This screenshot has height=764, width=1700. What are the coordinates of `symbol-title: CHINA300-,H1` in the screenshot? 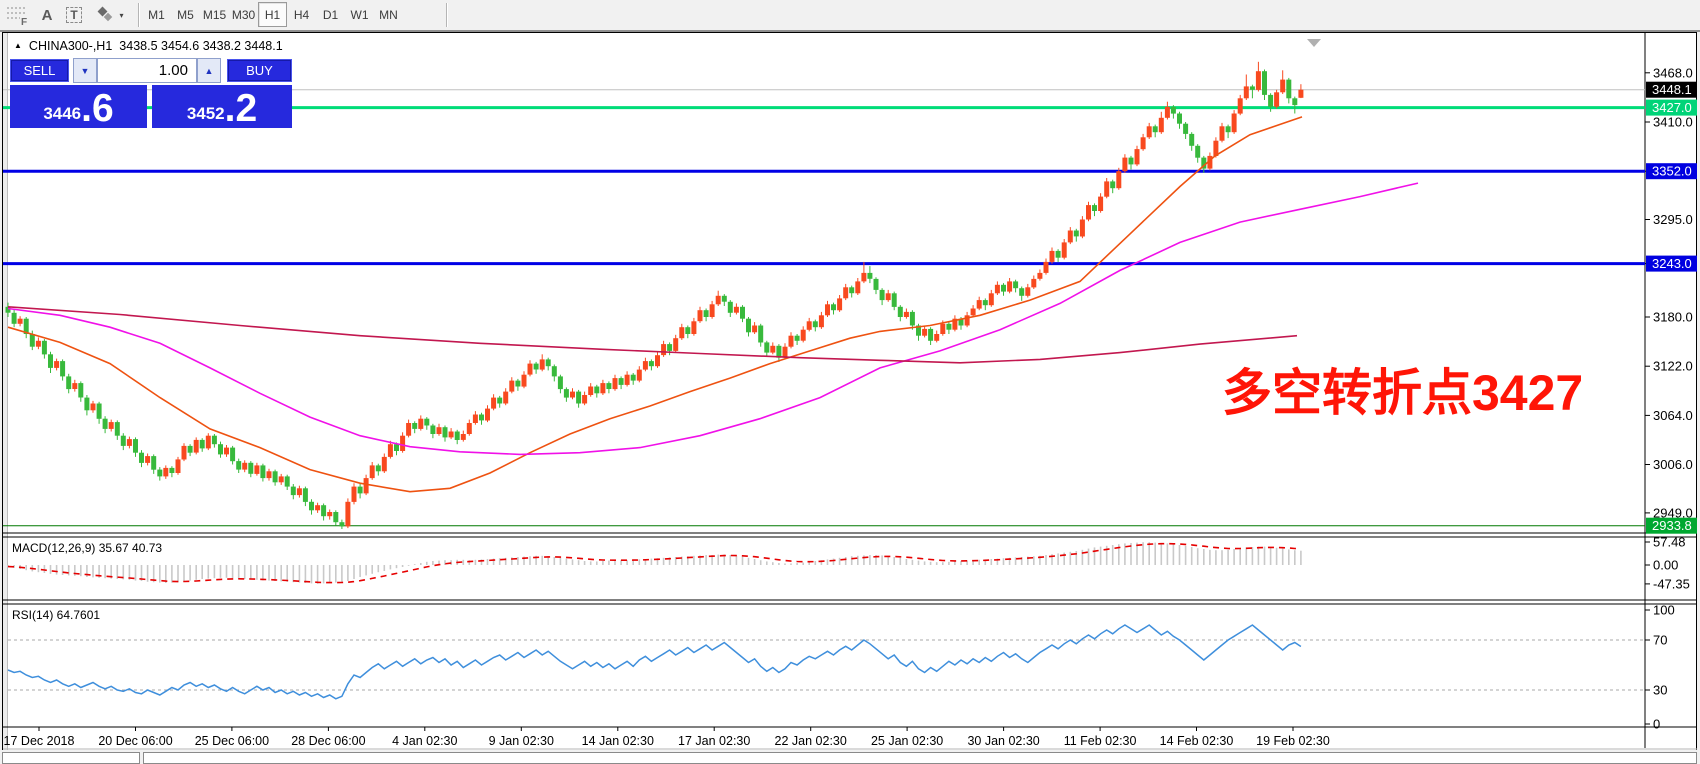 It's located at (70, 46).